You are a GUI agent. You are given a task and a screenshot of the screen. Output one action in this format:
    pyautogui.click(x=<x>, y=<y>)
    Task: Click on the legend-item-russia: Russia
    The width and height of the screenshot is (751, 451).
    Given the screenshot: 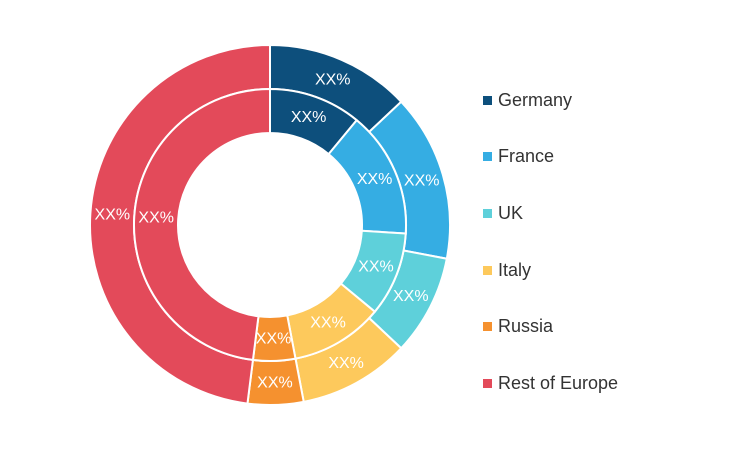 What is the action you would take?
    pyautogui.click(x=550, y=326)
    